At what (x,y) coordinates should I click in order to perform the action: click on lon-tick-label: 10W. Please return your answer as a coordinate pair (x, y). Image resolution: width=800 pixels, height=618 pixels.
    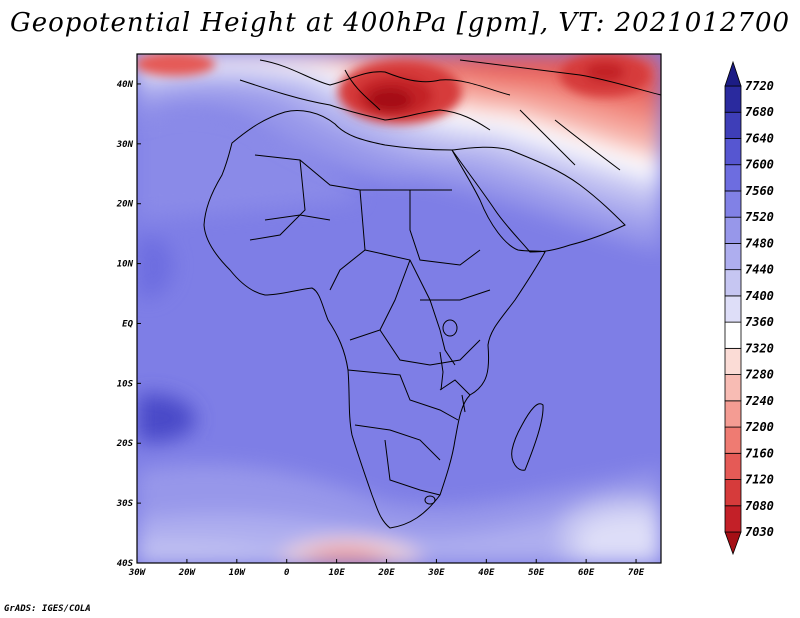
    Looking at the image, I should click on (238, 573).